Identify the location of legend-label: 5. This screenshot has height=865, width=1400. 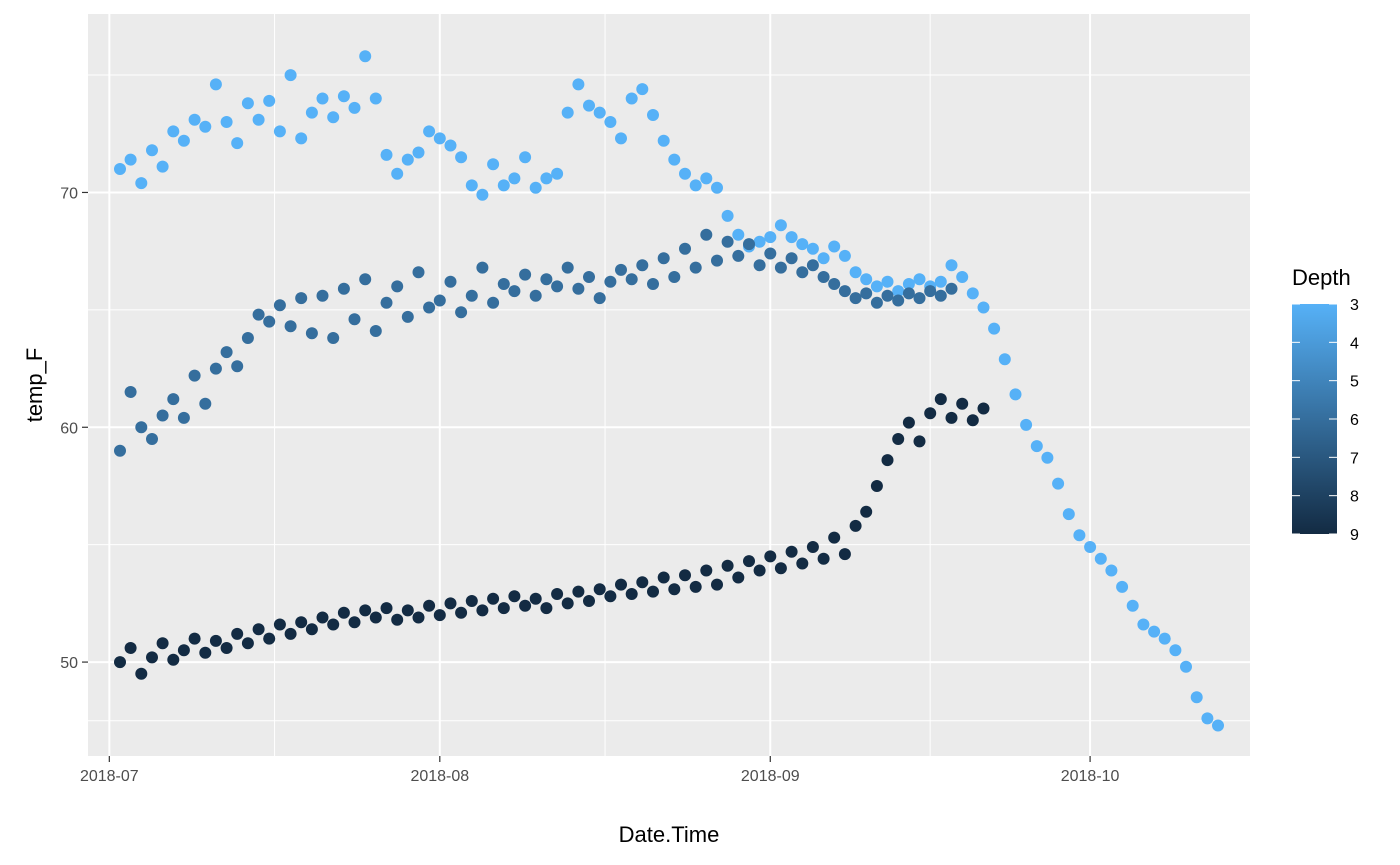
(1354, 382).